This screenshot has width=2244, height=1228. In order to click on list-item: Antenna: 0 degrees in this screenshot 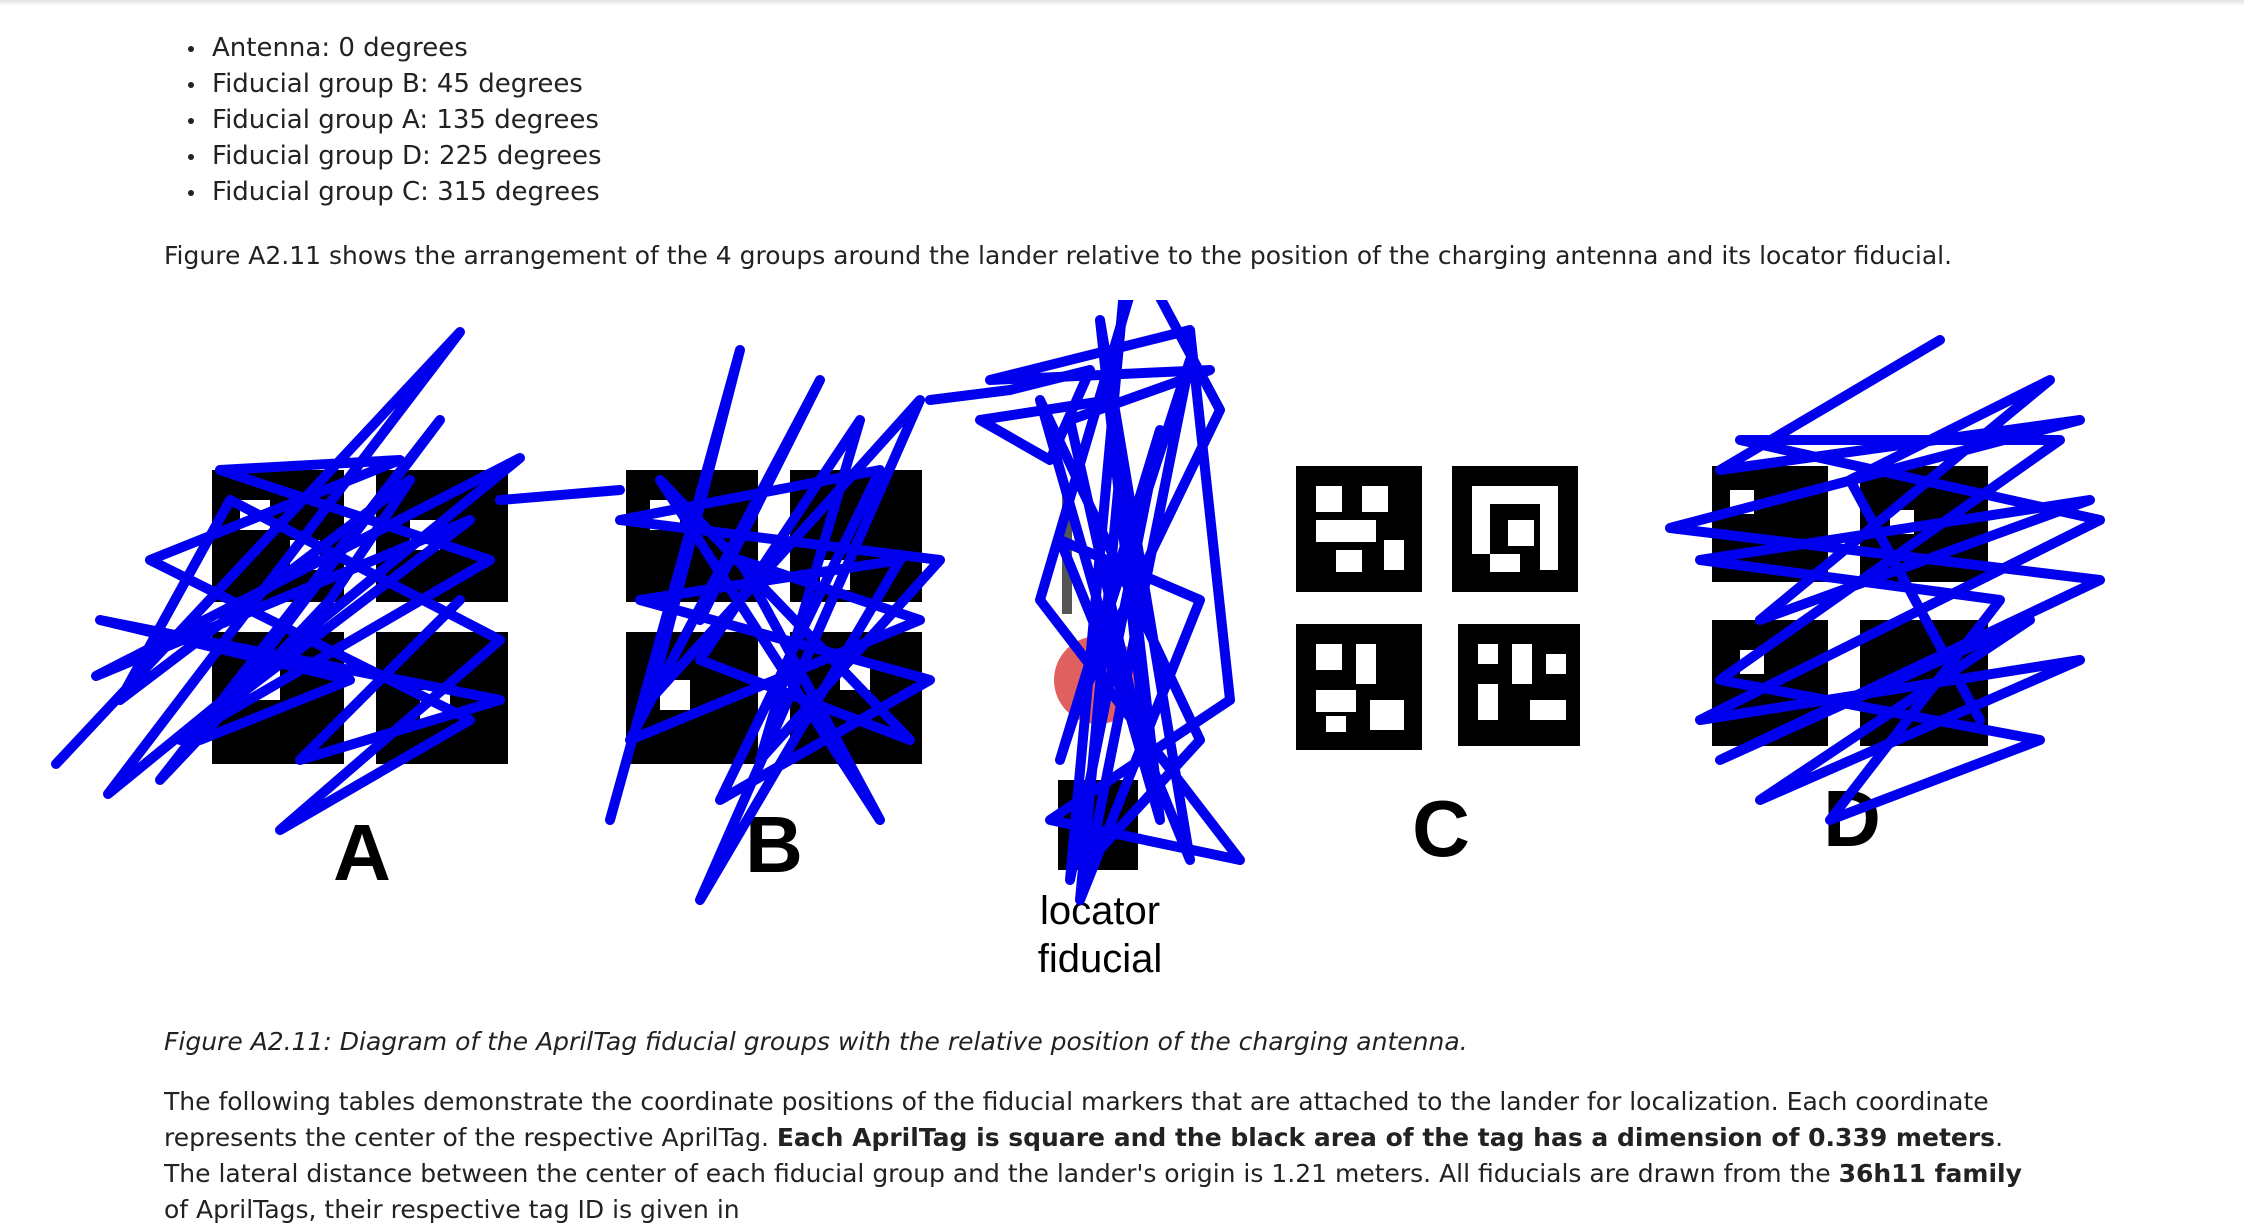, I will do `click(395, 48)`.